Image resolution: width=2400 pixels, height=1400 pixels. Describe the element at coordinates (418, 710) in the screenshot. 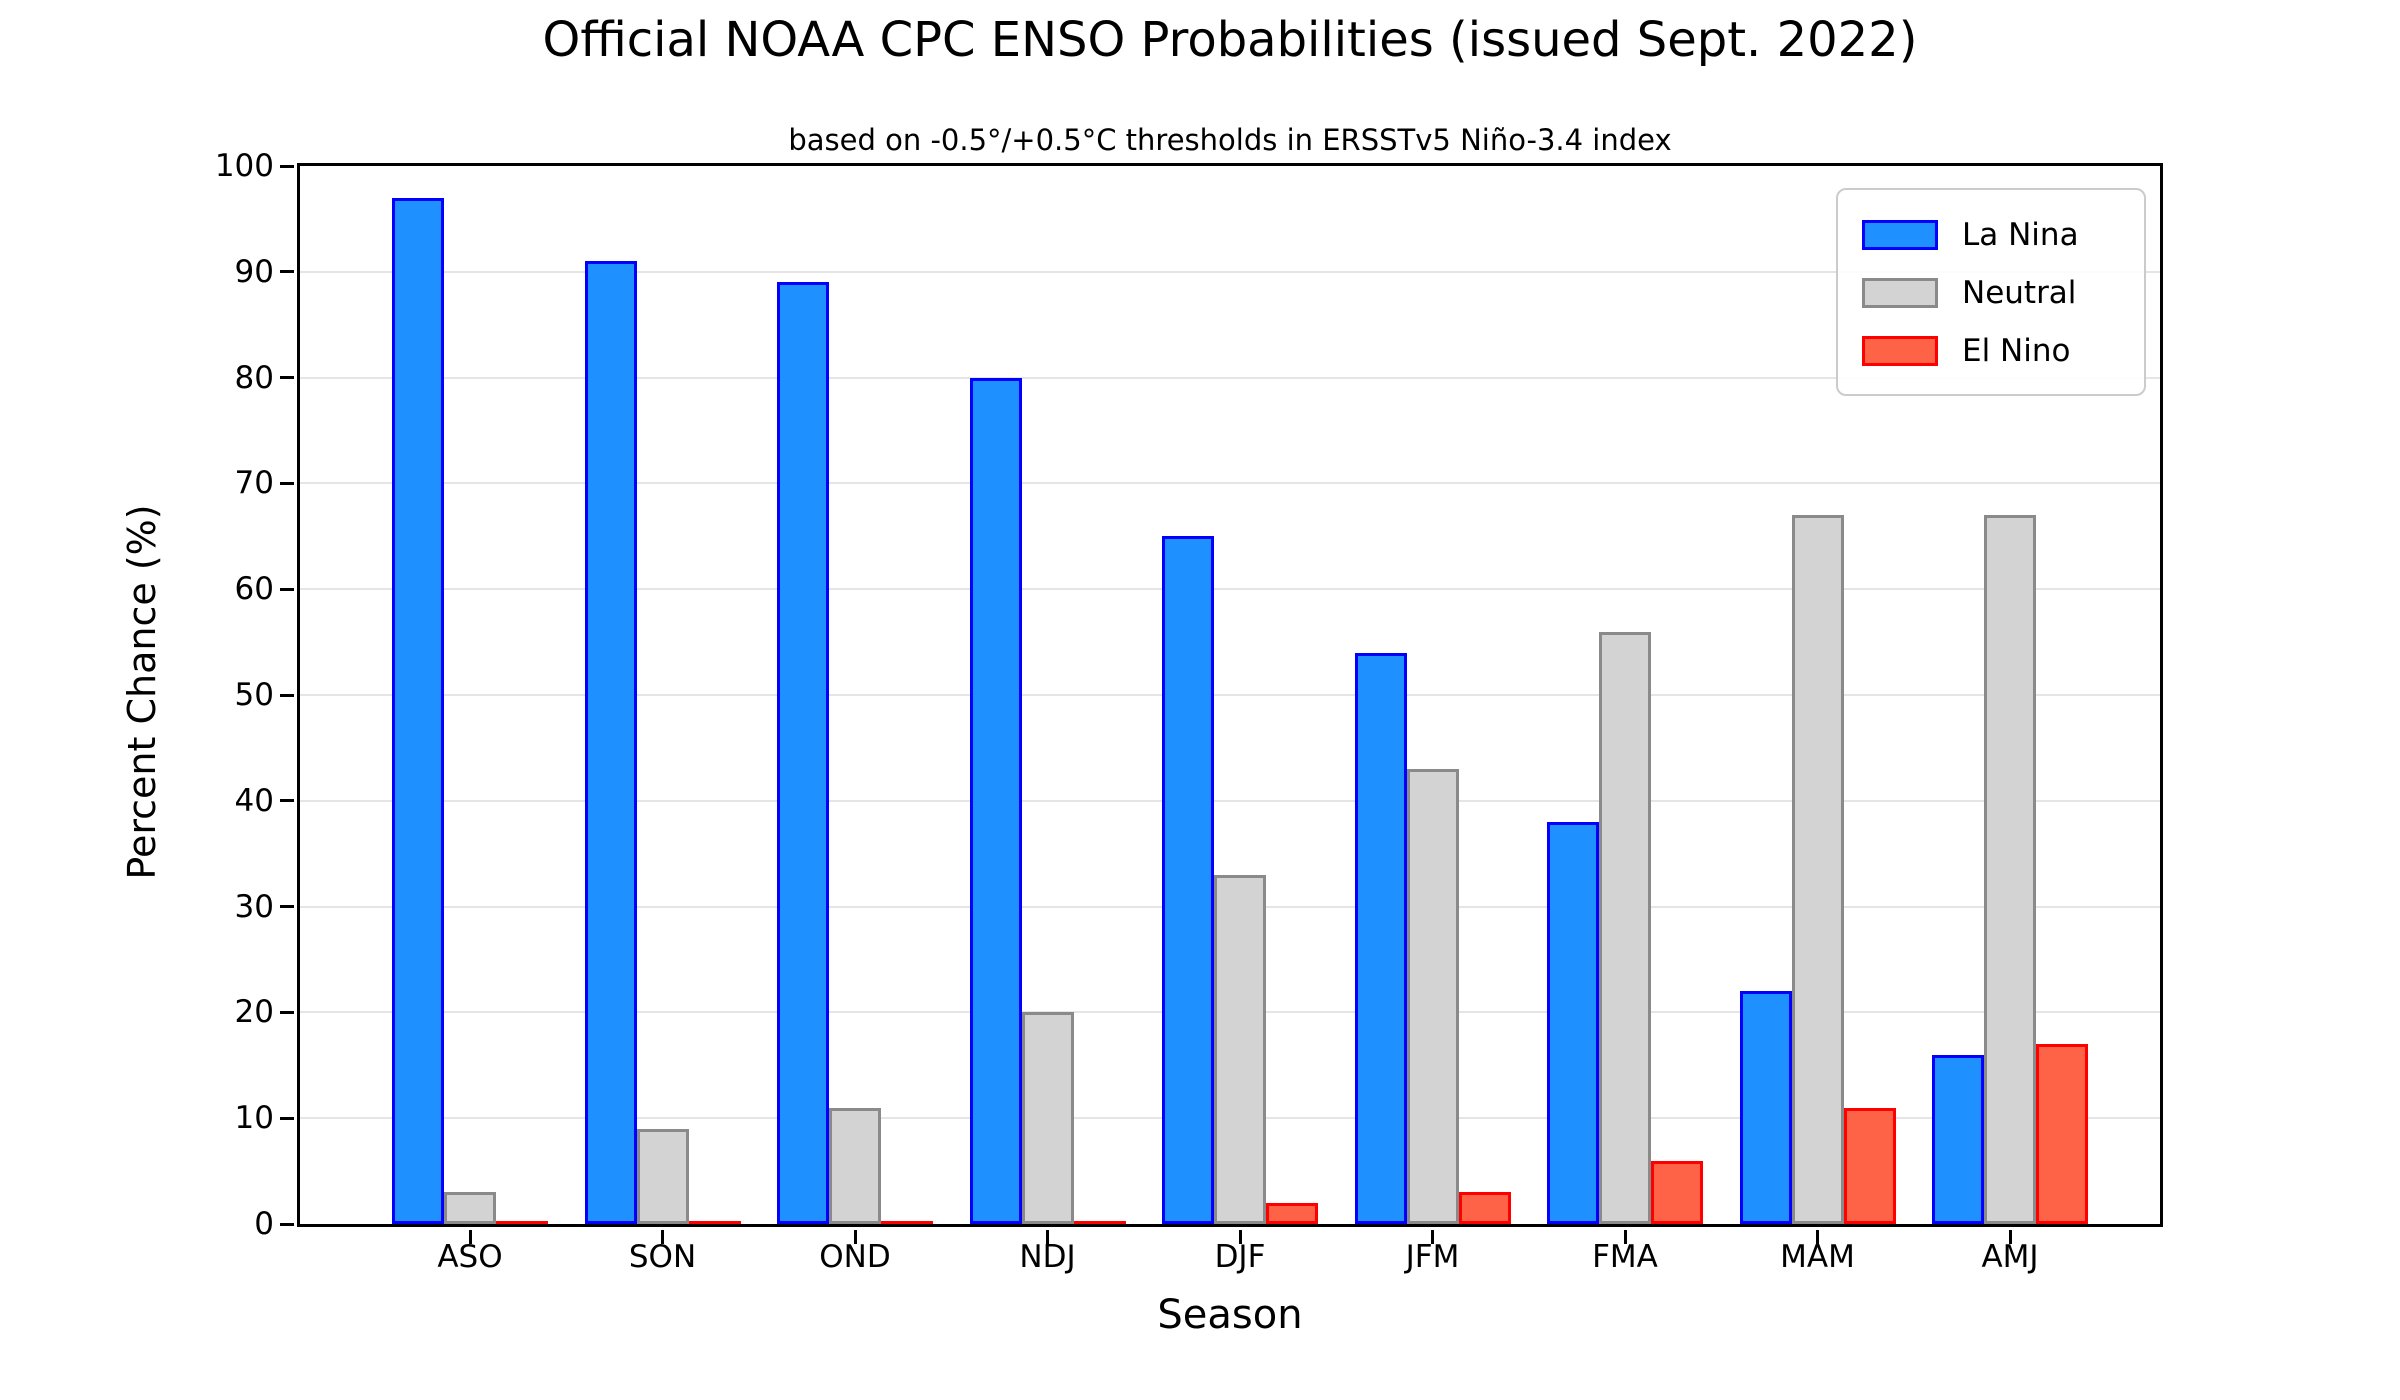

I see `bar-la-nina-ASO` at that location.